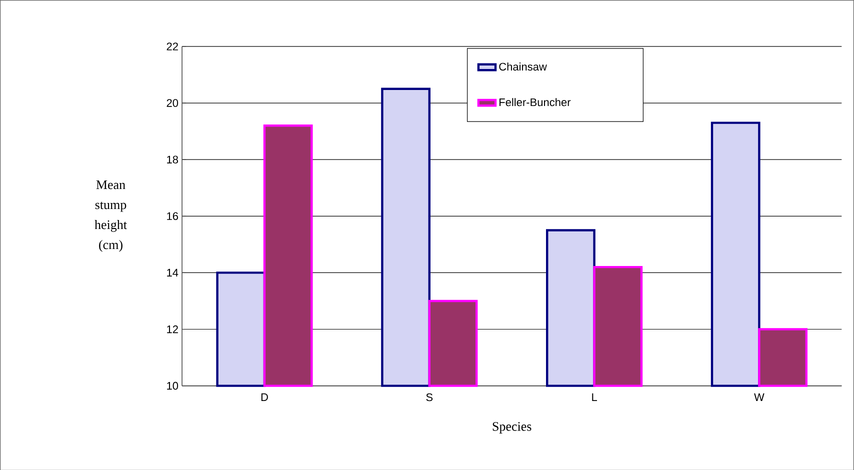  What do you see at coordinates (172, 46) in the screenshot?
I see `y-tick-label: 22` at bounding box center [172, 46].